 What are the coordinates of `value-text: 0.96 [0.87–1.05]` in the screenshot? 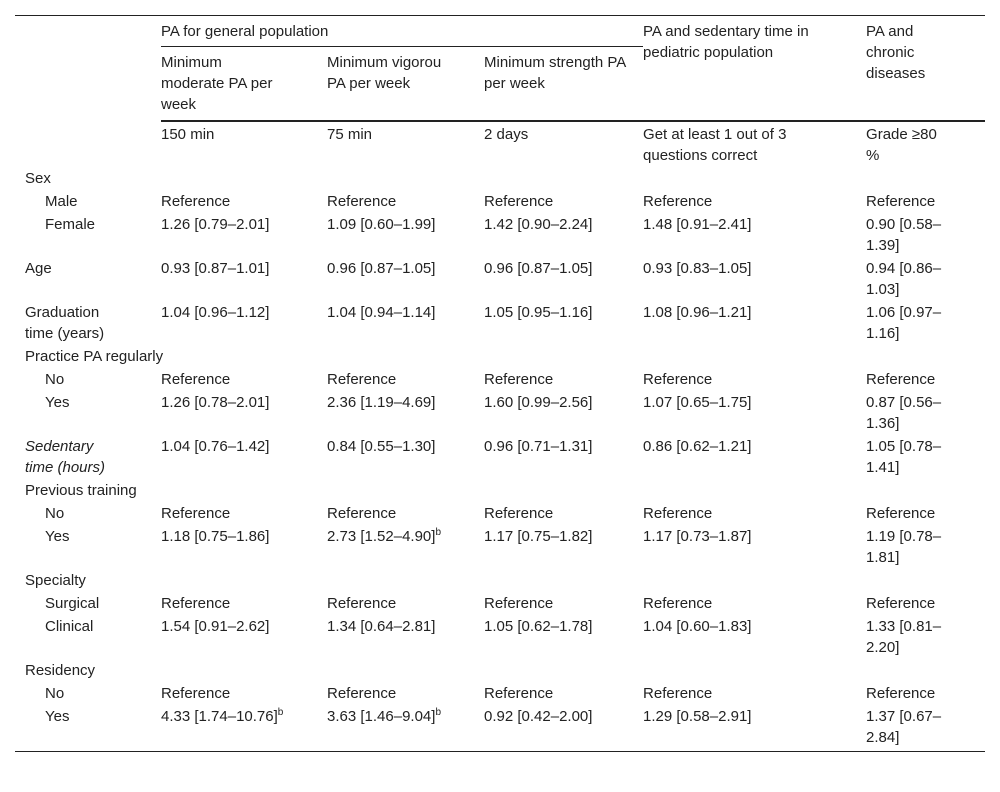 It's located at (538, 268).